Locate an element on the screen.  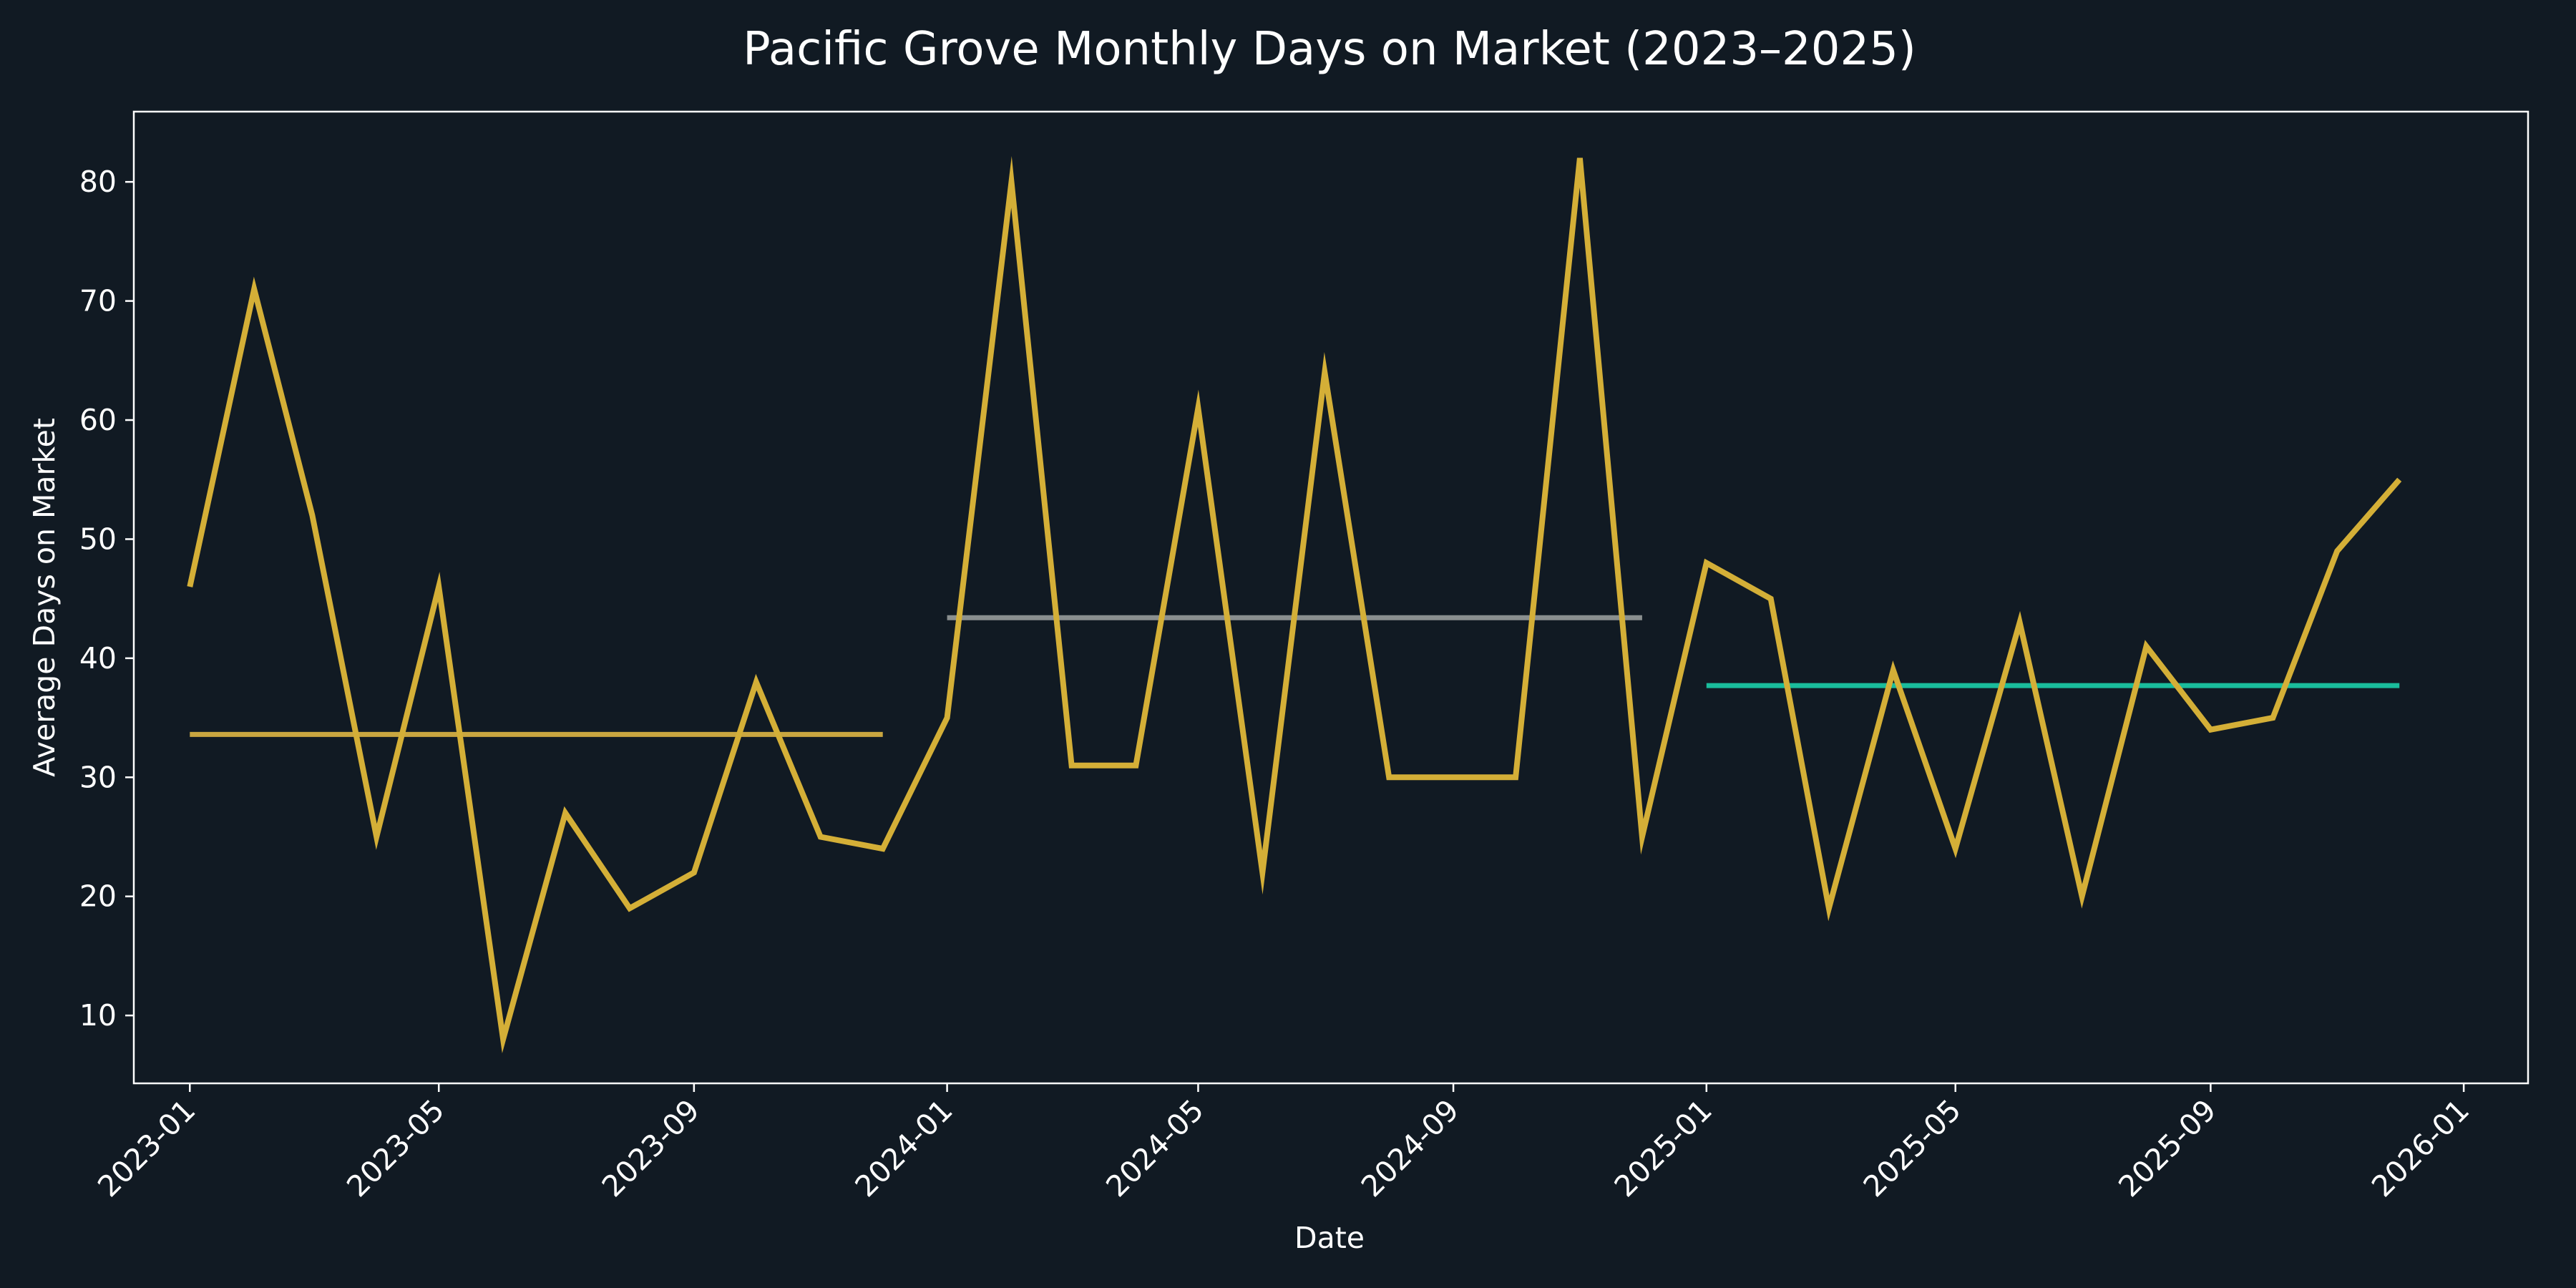
y-tick-label: 80 is located at coordinates (98, 182).